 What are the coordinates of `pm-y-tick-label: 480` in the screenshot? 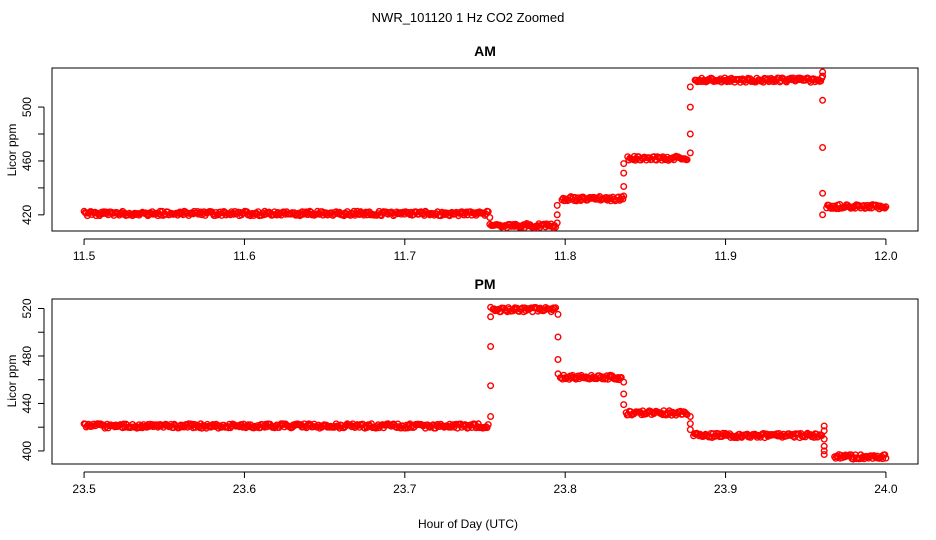 It's located at (27, 356).